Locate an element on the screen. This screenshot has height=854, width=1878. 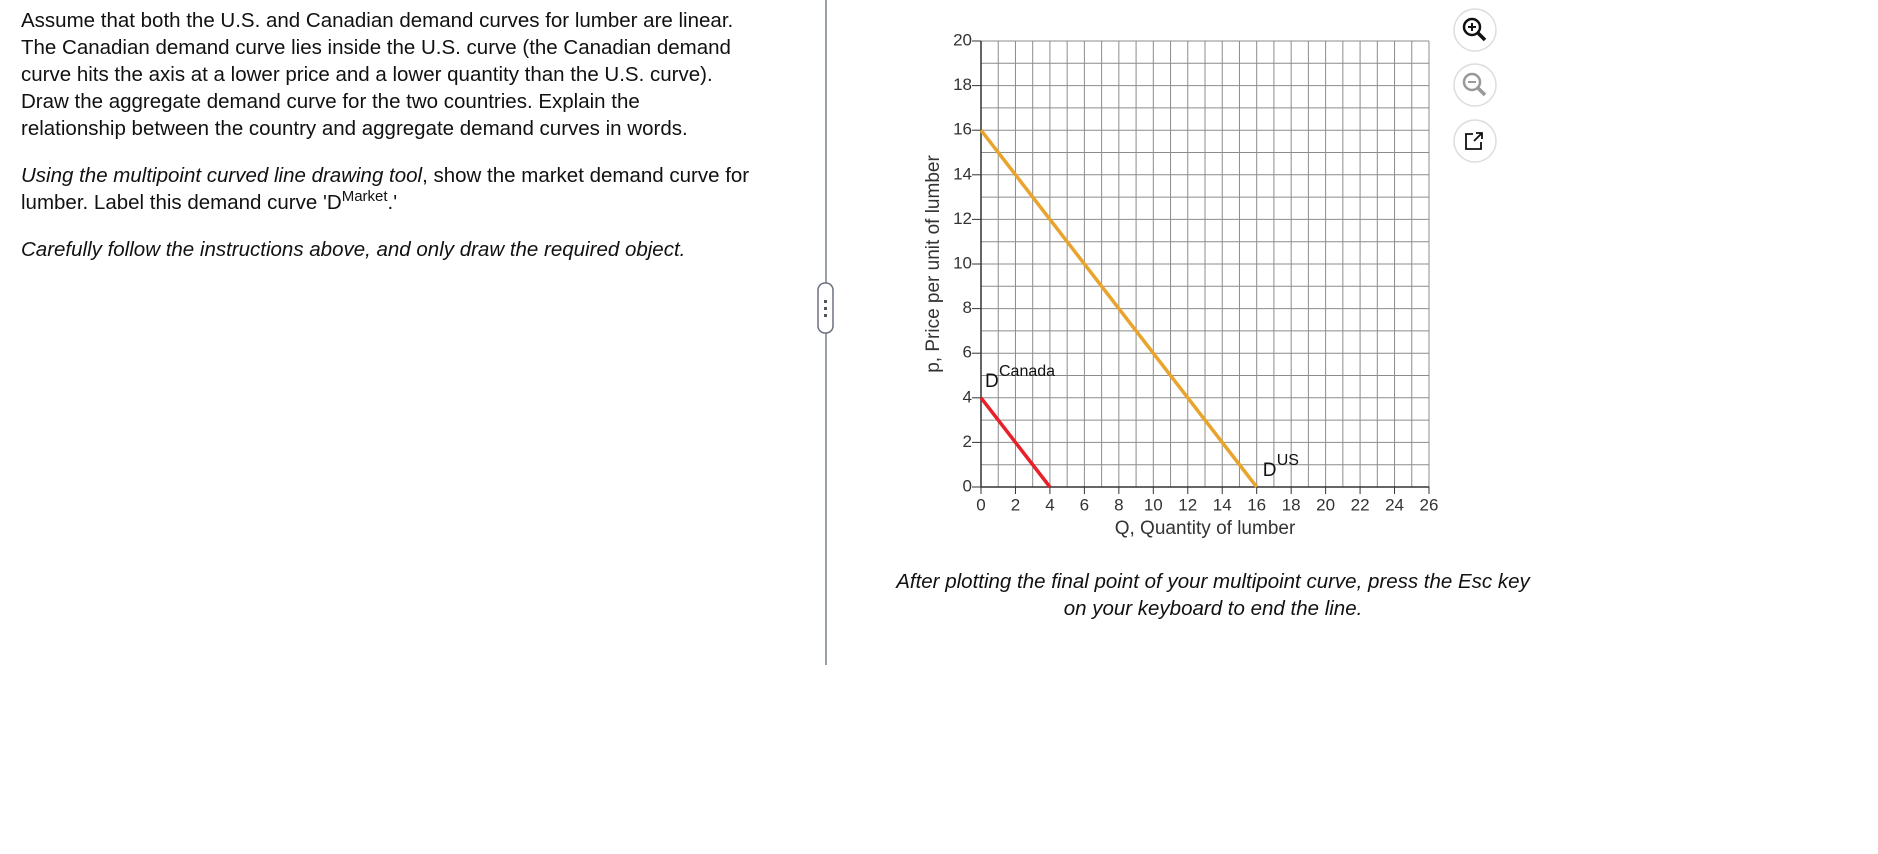
y-tick-label: 2 is located at coordinates (967, 441).